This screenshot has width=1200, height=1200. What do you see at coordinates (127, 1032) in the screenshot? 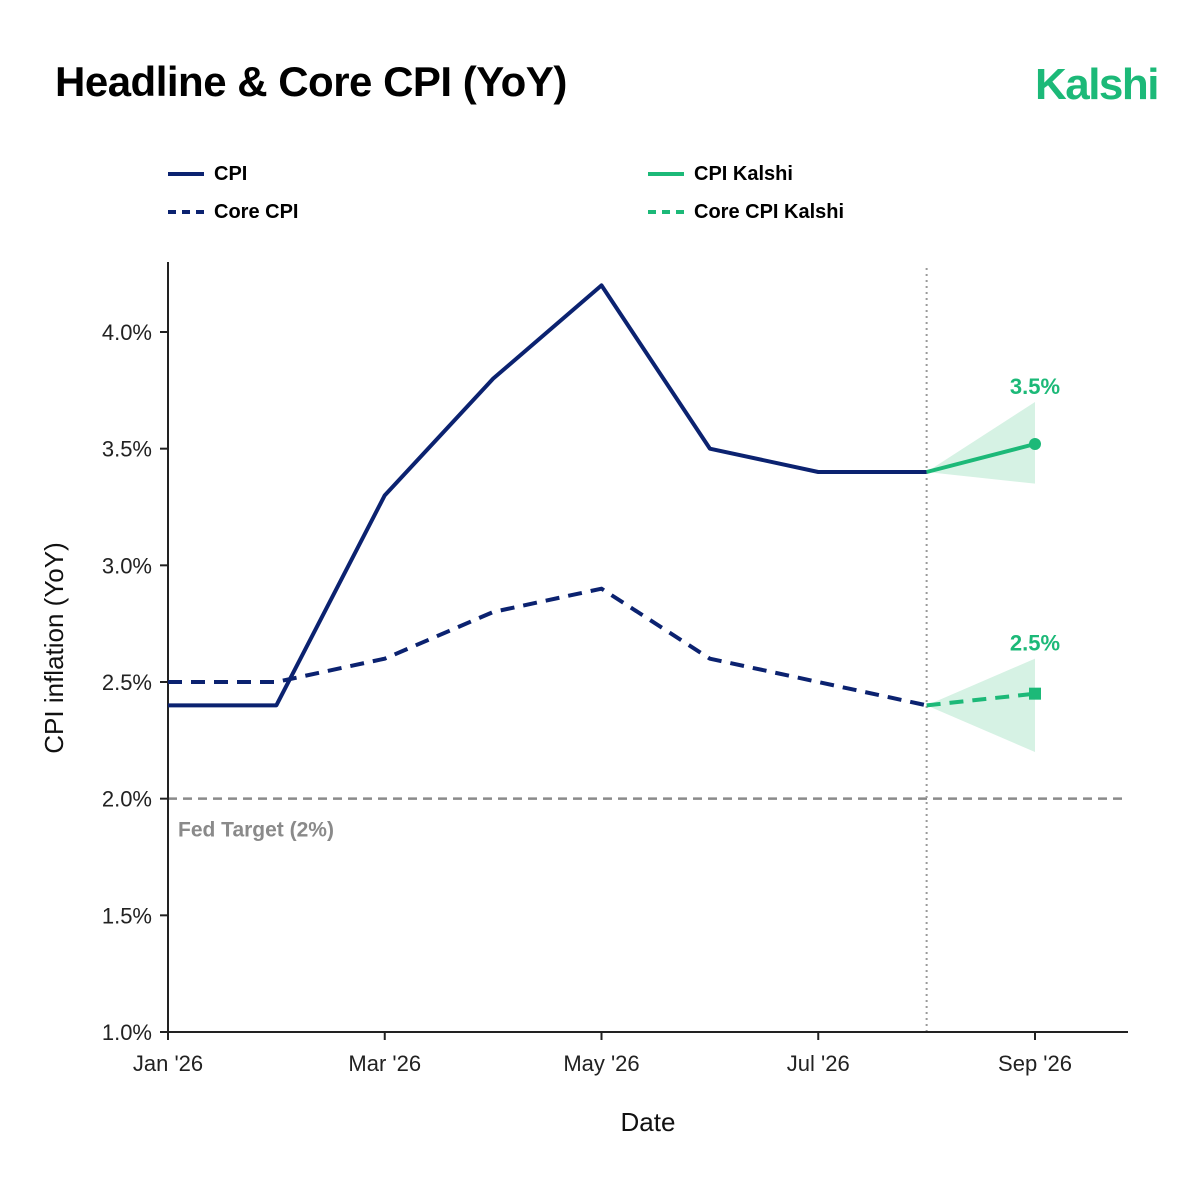
I see `y-tick-label: 1.0%` at bounding box center [127, 1032].